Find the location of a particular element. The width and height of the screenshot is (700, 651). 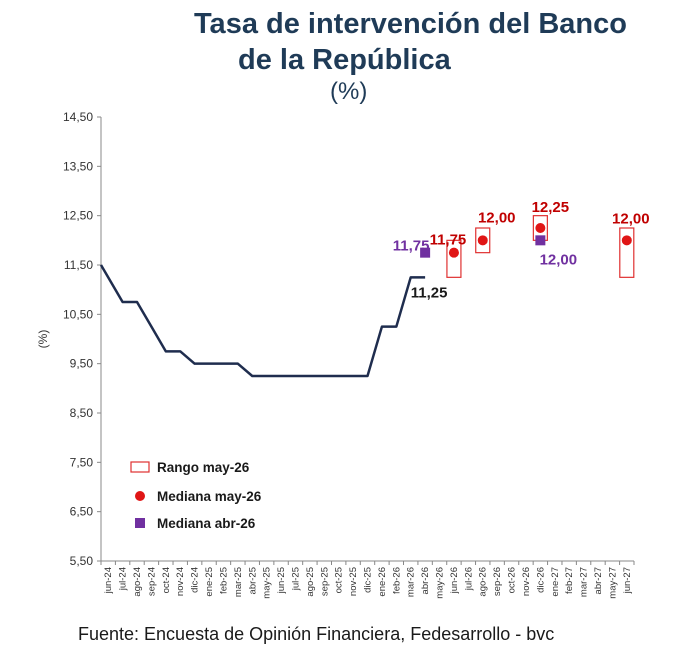

y-tick-label: 11,50 is located at coordinates (78, 265).